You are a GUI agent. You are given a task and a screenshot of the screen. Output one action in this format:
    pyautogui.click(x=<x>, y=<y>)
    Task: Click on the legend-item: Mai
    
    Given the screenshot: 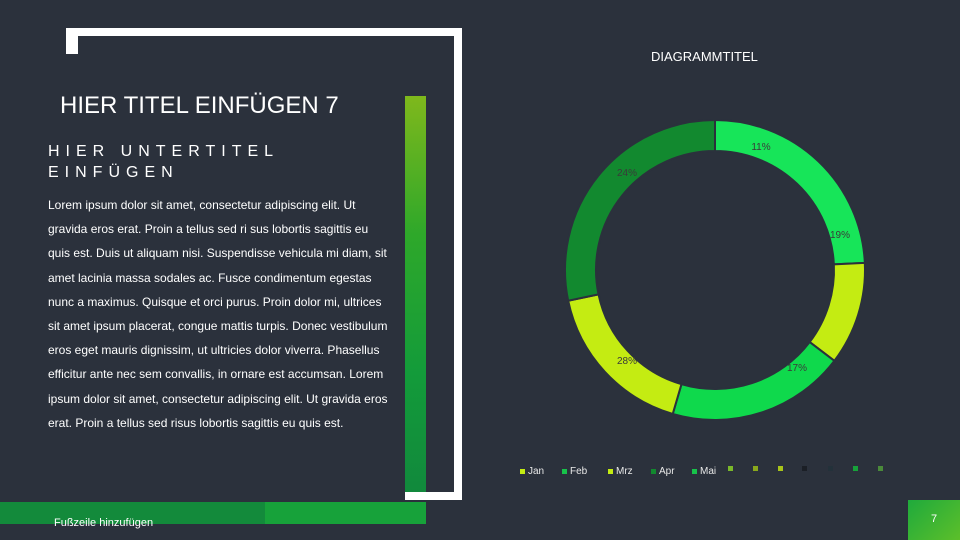 What is the action you would take?
    pyautogui.click(x=704, y=471)
    